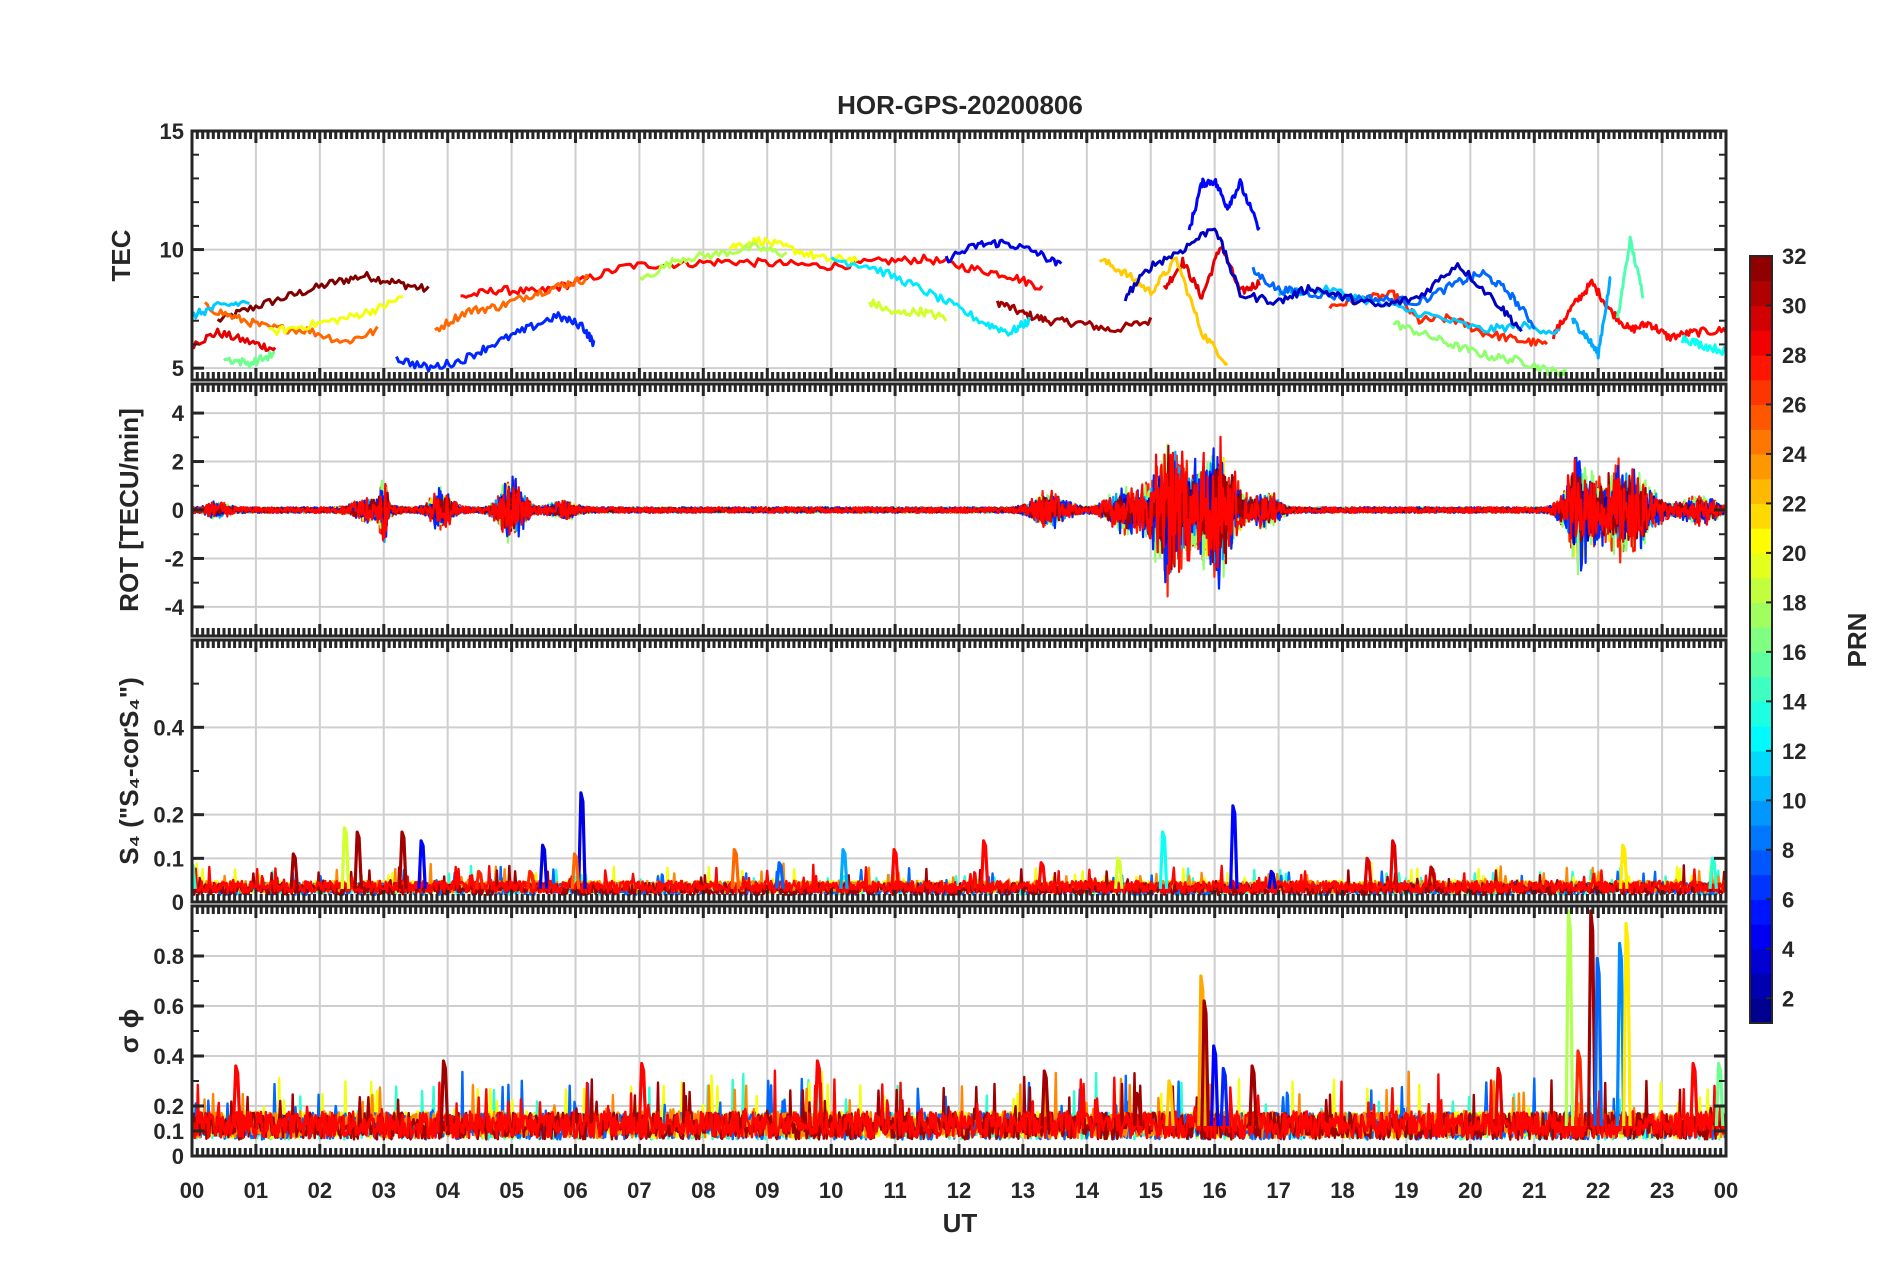  Describe the element at coordinates (1794, 256) in the screenshot. I see `colorbar-tick-label: 32` at that location.